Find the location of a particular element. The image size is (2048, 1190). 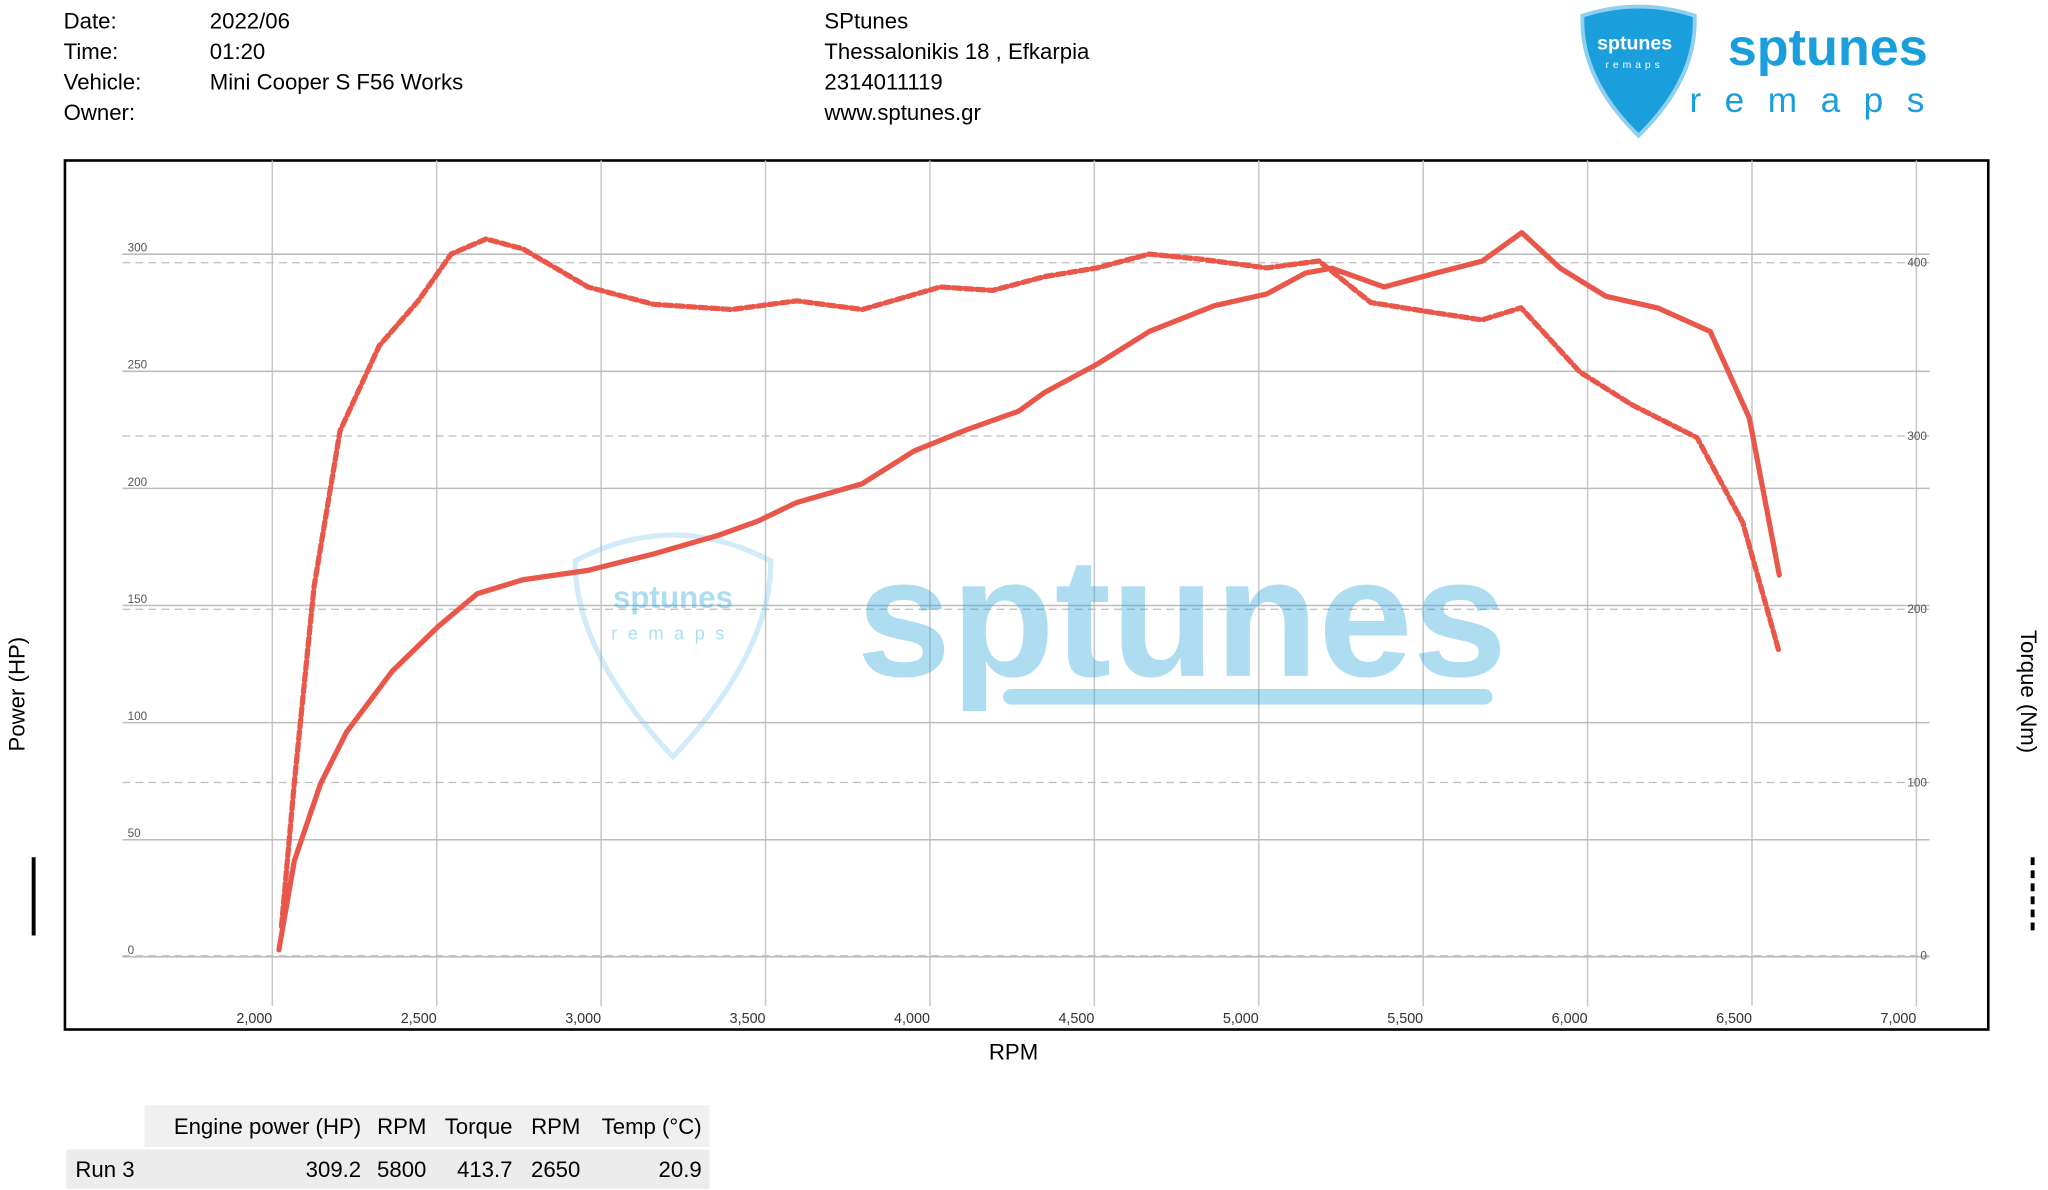

table-cell: 309.2 is located at coordinates (333, 1169).